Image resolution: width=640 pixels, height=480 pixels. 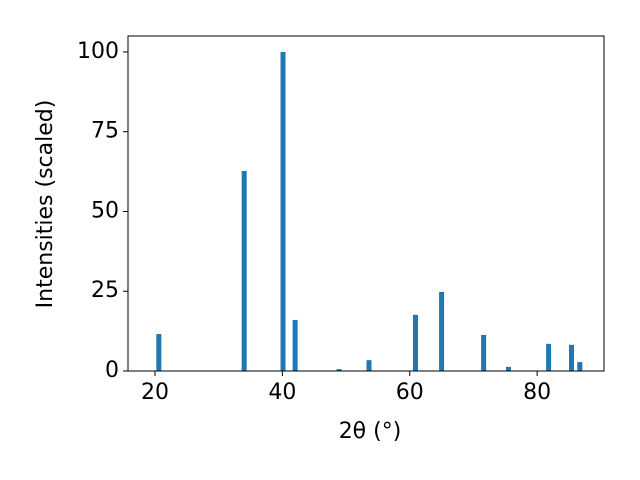 I want to click on x-tick-label: 20, so click(x=155, y=392).